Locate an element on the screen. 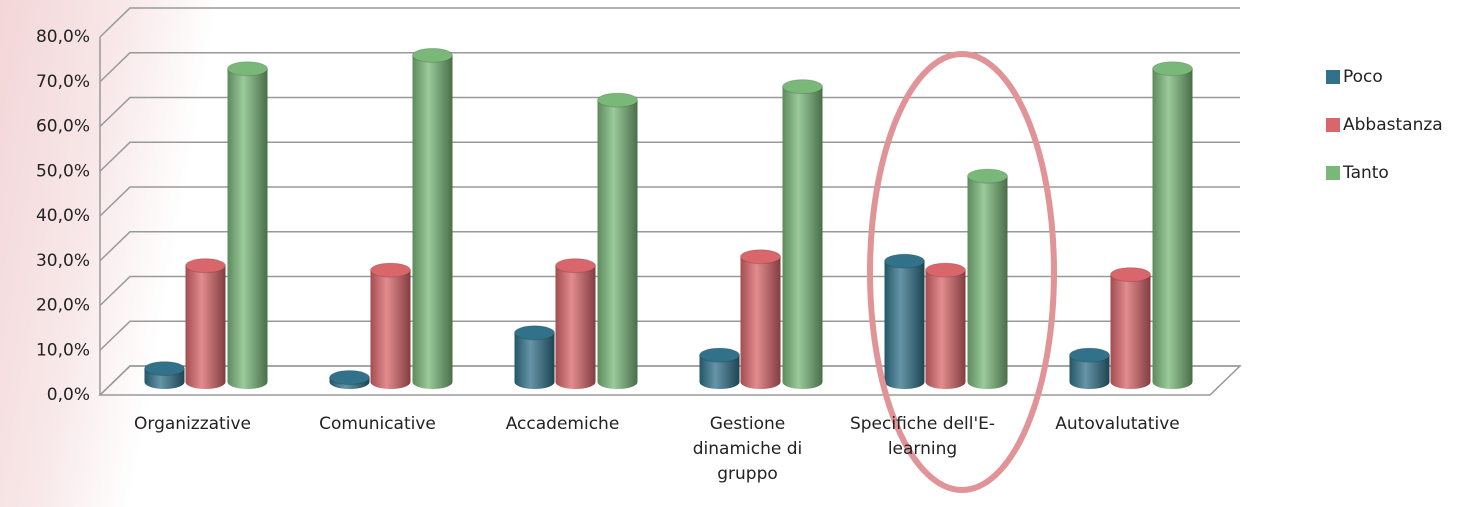  legend-label: Poco is located at coordinates (1363, 77).